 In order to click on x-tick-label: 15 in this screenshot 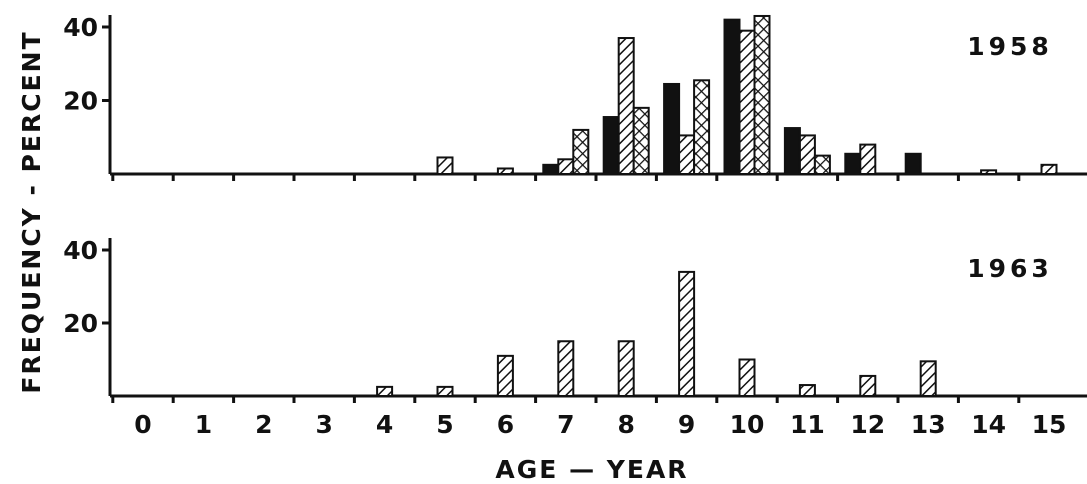, I will do `click(1049, 424)`.